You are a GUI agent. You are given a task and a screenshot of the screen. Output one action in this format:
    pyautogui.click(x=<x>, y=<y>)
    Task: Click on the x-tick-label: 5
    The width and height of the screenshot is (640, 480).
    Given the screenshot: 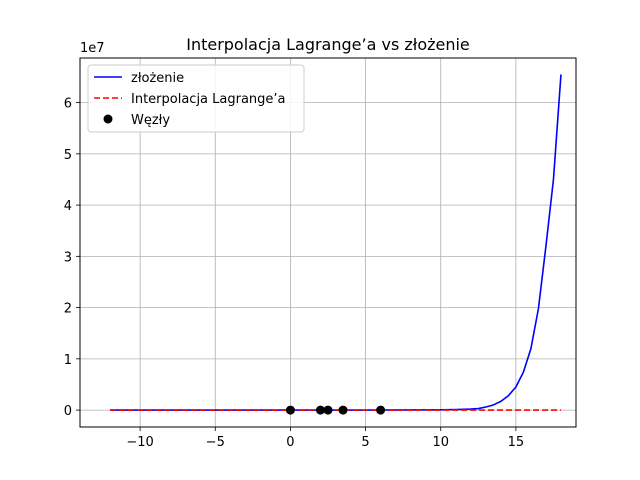 What is the action you would take?
    pyautogui.click(x=365, y=442)
    